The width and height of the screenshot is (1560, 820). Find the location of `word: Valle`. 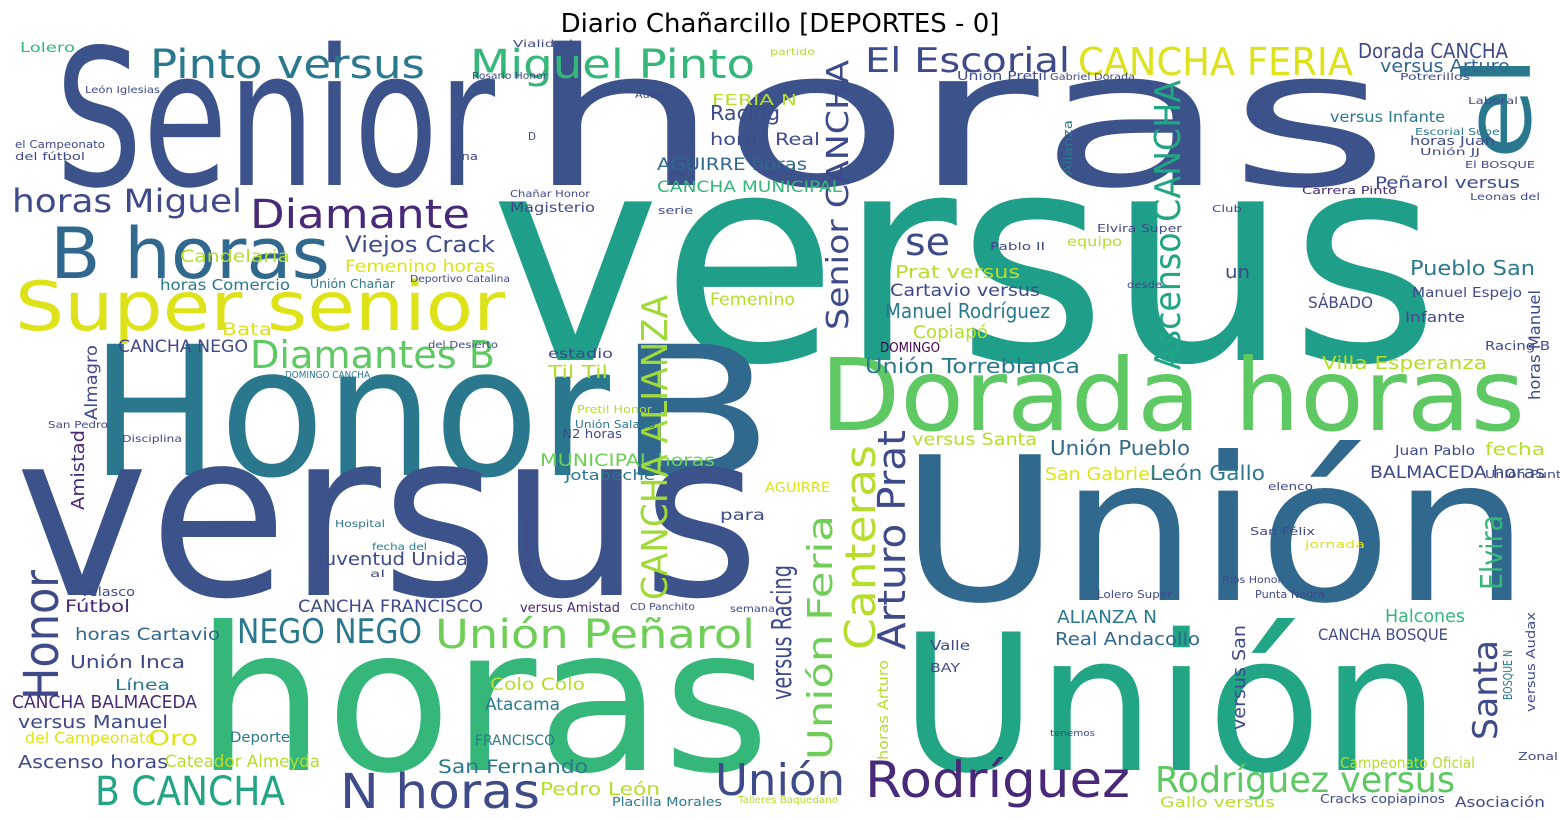

word: Valle is located at coordinates (950, 646).